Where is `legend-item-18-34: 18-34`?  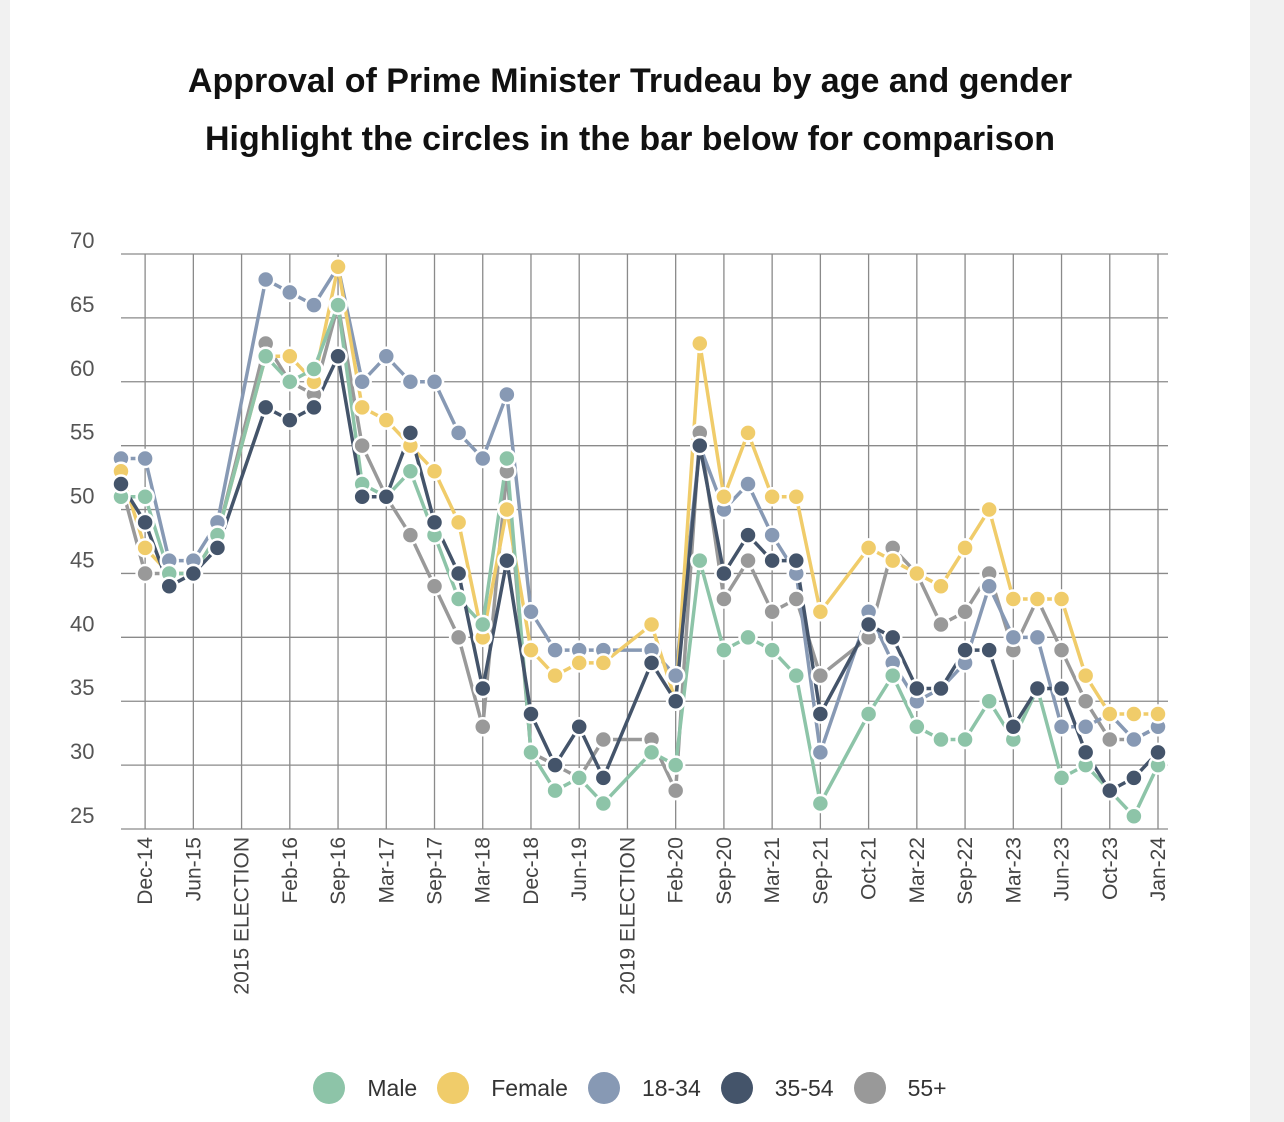
legend-item-18-34: 18-34 is located at coordinates (644, 1088).